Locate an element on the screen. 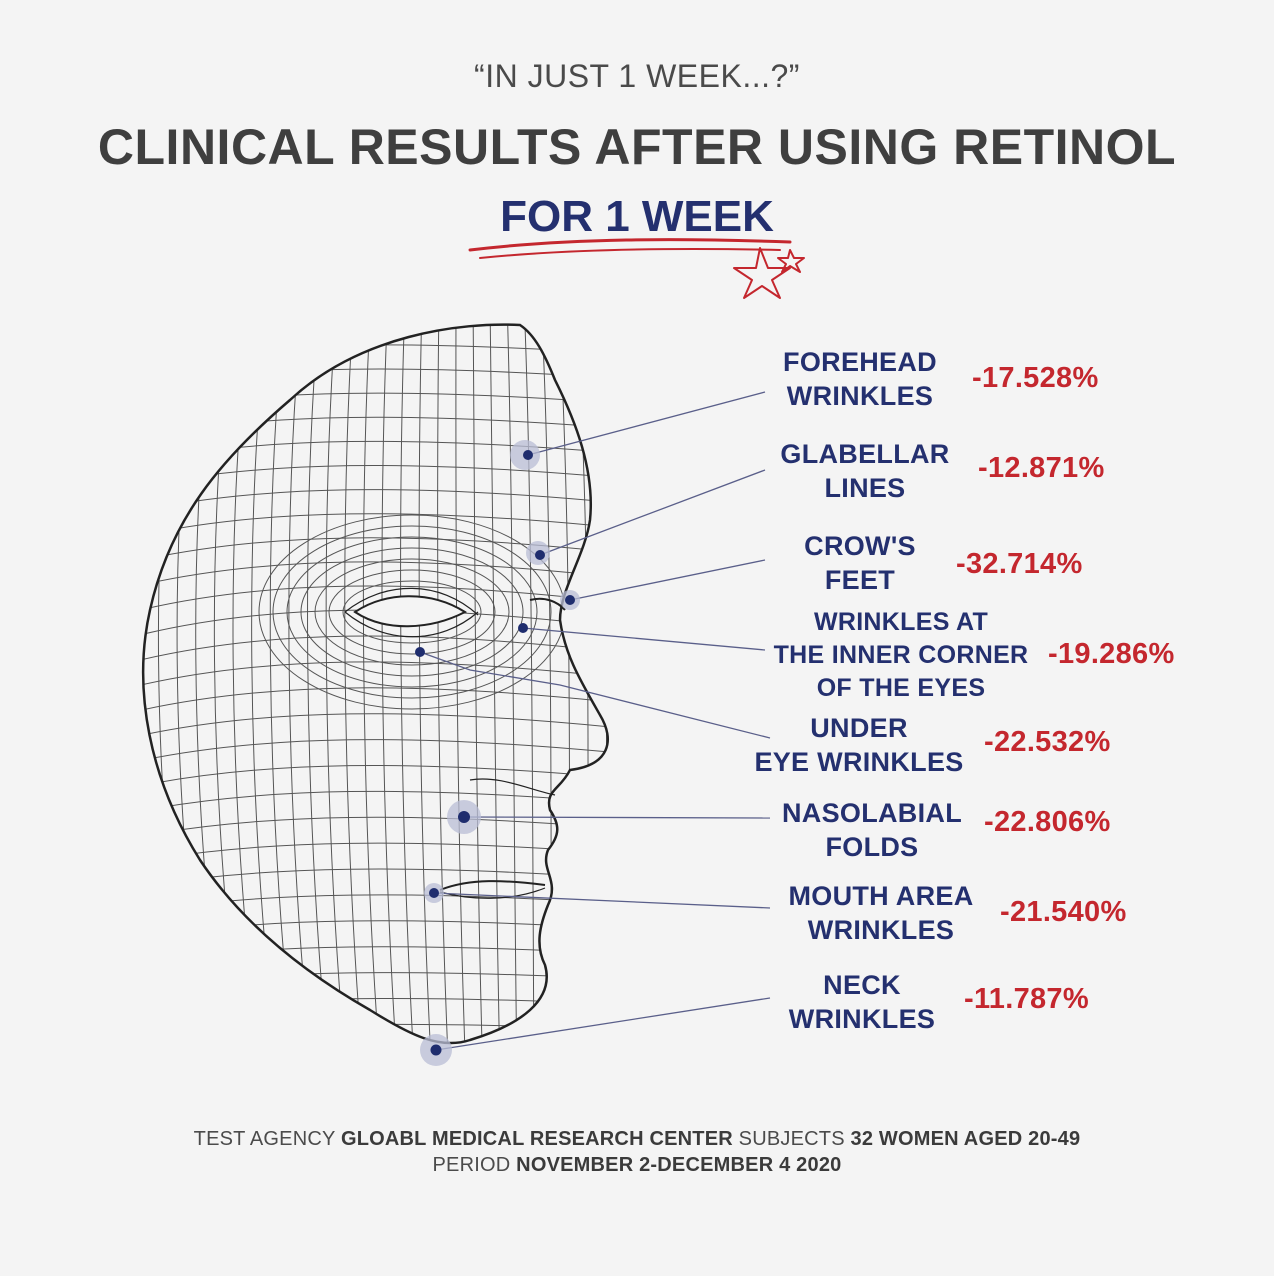  value-under-eye-wrinkles: -22.532% is located at coordinates (1047, 742).